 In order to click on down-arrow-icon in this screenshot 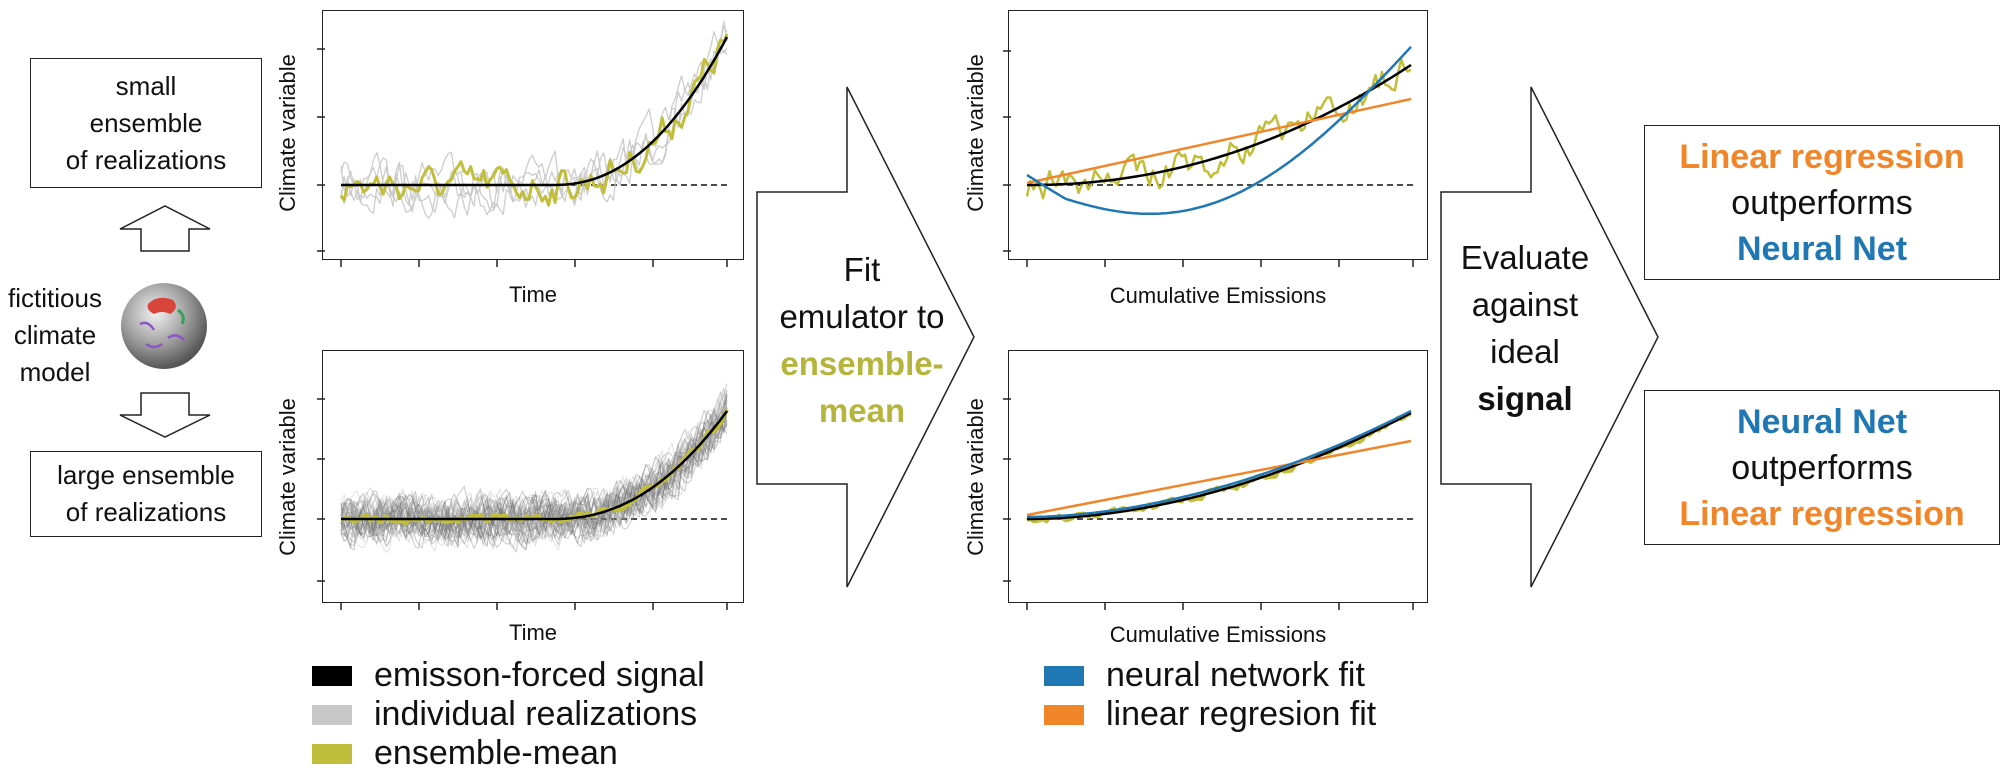, I will do `click(165, 415)`.